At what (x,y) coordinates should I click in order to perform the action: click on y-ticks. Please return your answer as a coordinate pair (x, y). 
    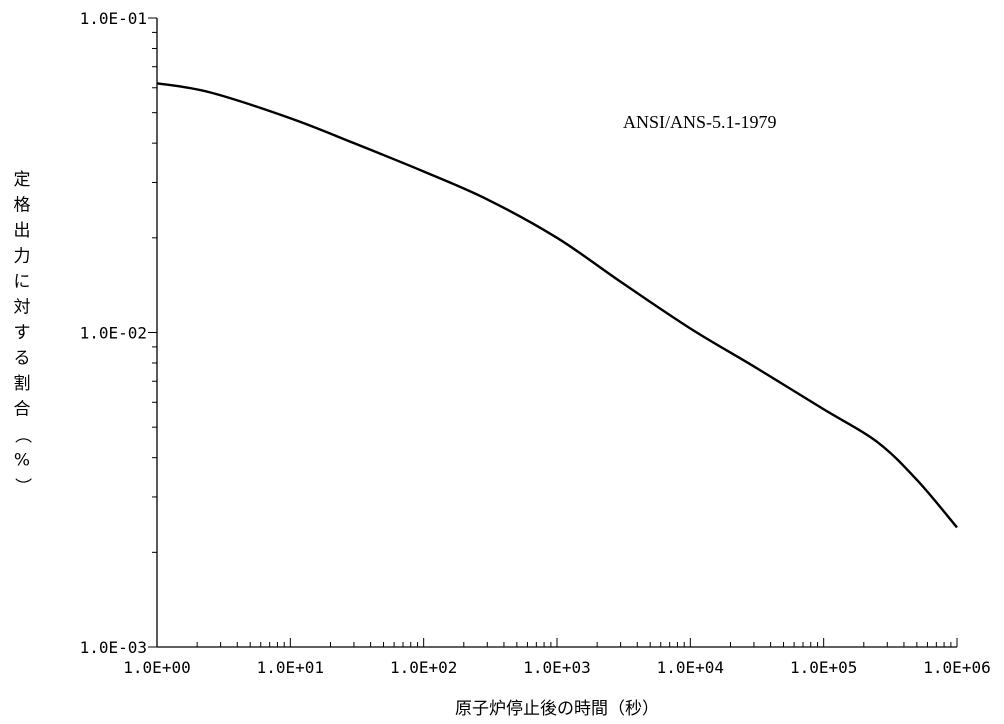
    Looking at the image, I should click on (152, 332).